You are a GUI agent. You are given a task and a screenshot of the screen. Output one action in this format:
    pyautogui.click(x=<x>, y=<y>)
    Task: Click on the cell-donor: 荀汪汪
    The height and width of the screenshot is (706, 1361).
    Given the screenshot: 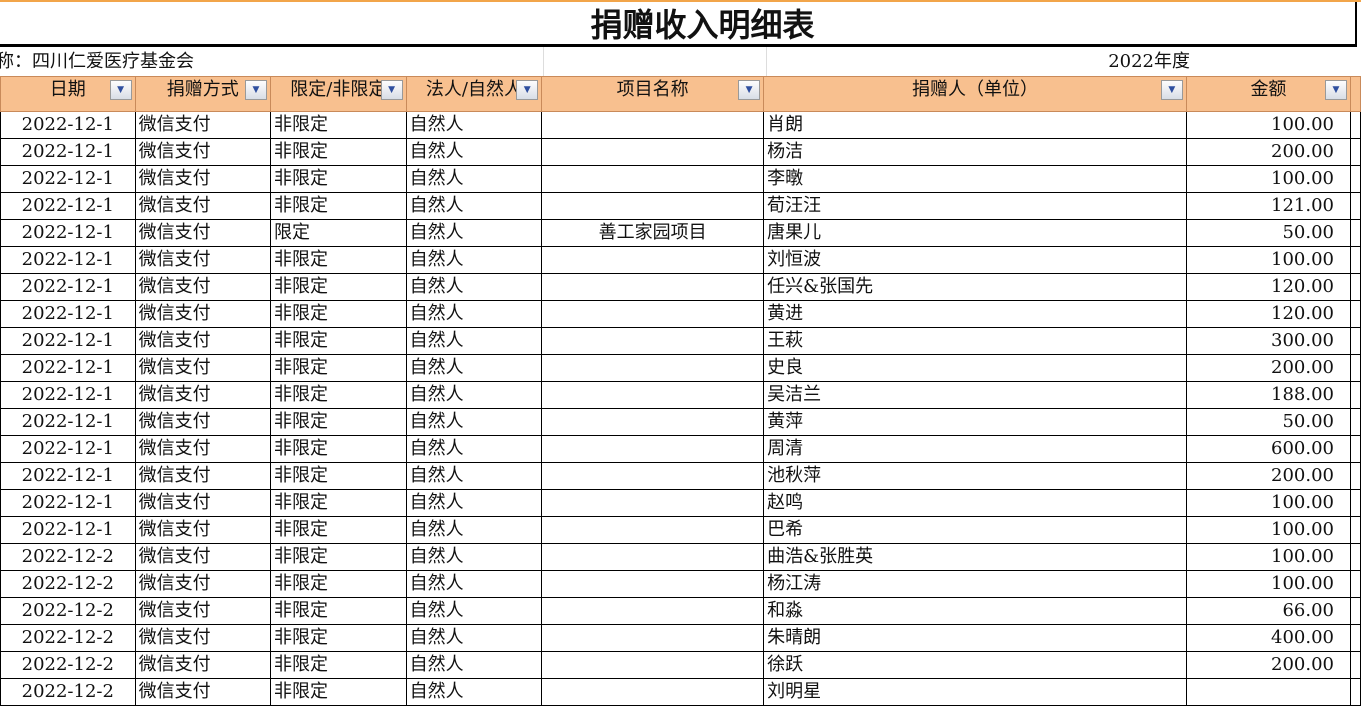 What is the action you would take?
    pyautogui.click(x=975, y=206)
    